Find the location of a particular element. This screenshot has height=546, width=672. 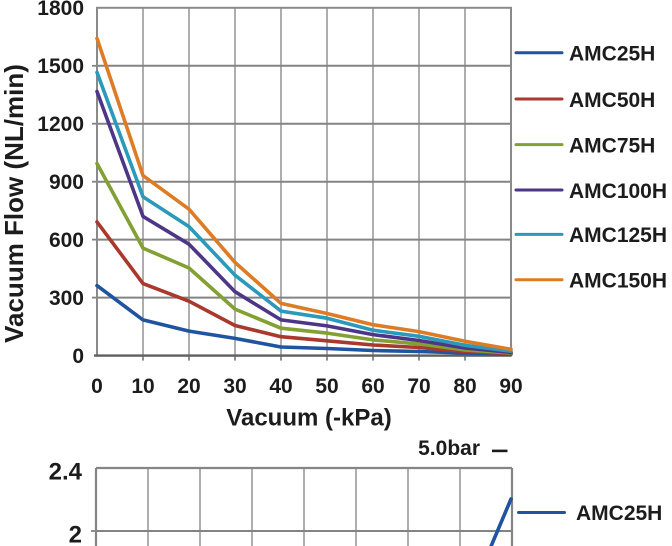

svg-text: 5.0bar is located at coordinates (449, 448).